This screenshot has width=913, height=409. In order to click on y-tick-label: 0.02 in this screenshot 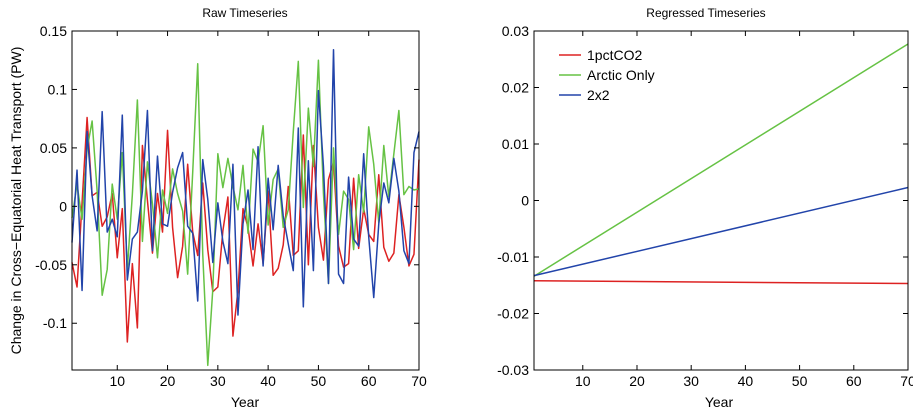, I will do `click(515, 88)`.